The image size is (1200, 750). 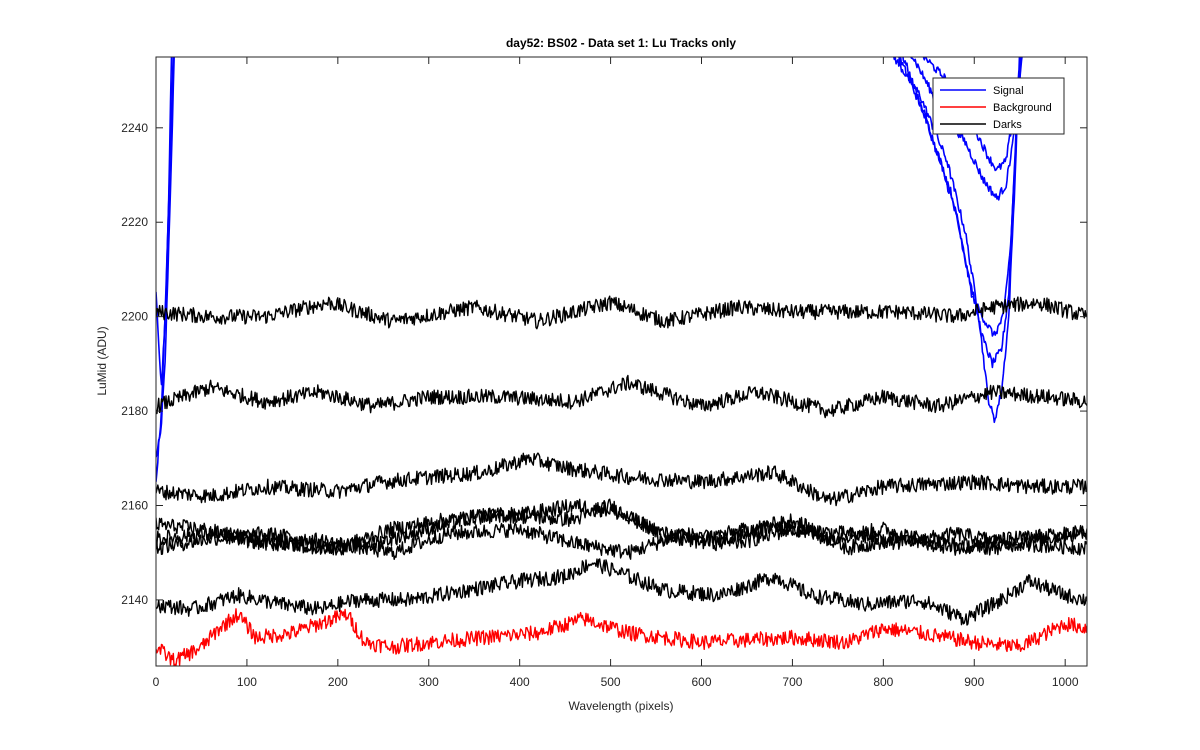 What do you see at coordinates (156, 682) in the screenshot?
I see `x-tick-label: 0` at bounding box center [156, 682].